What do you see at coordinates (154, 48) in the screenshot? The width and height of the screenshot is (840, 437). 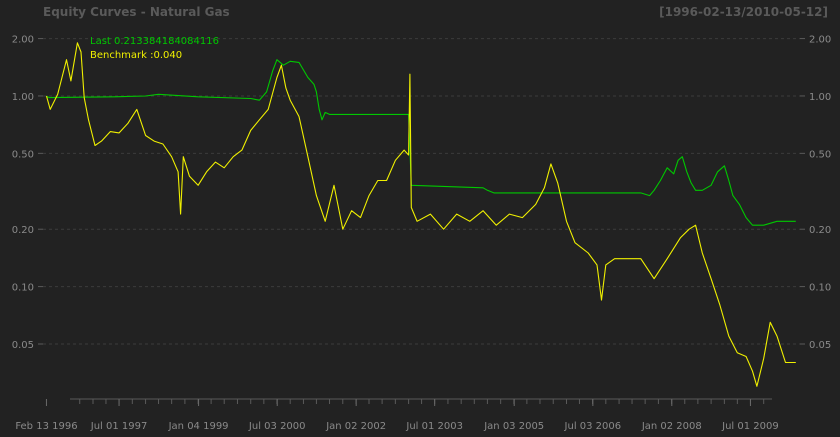 I see `legend: Last 0.213384184084116 Benchmark :0.040` at bounding box center [154, 48].